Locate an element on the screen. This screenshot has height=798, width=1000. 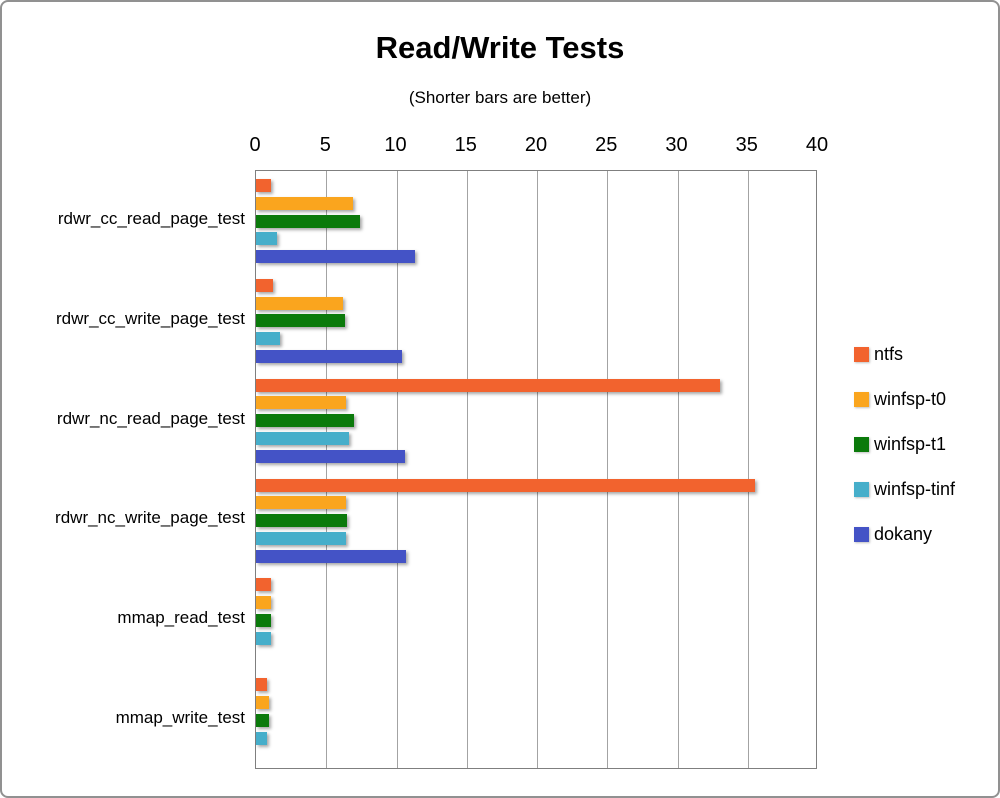
x-tick-label: 20 is located at coordinates (536, 145).